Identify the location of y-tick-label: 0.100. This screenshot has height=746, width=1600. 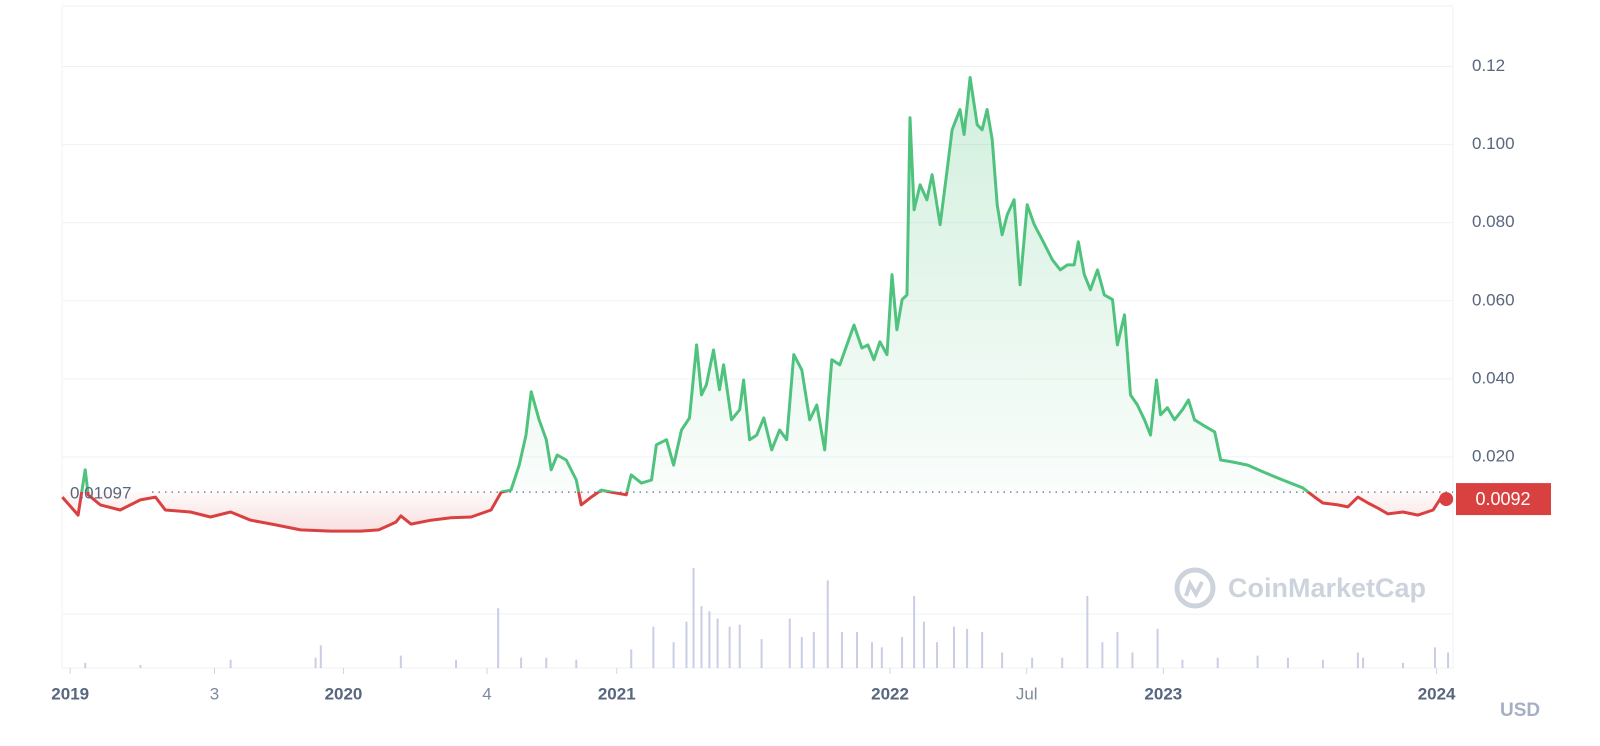
(1493, 143).